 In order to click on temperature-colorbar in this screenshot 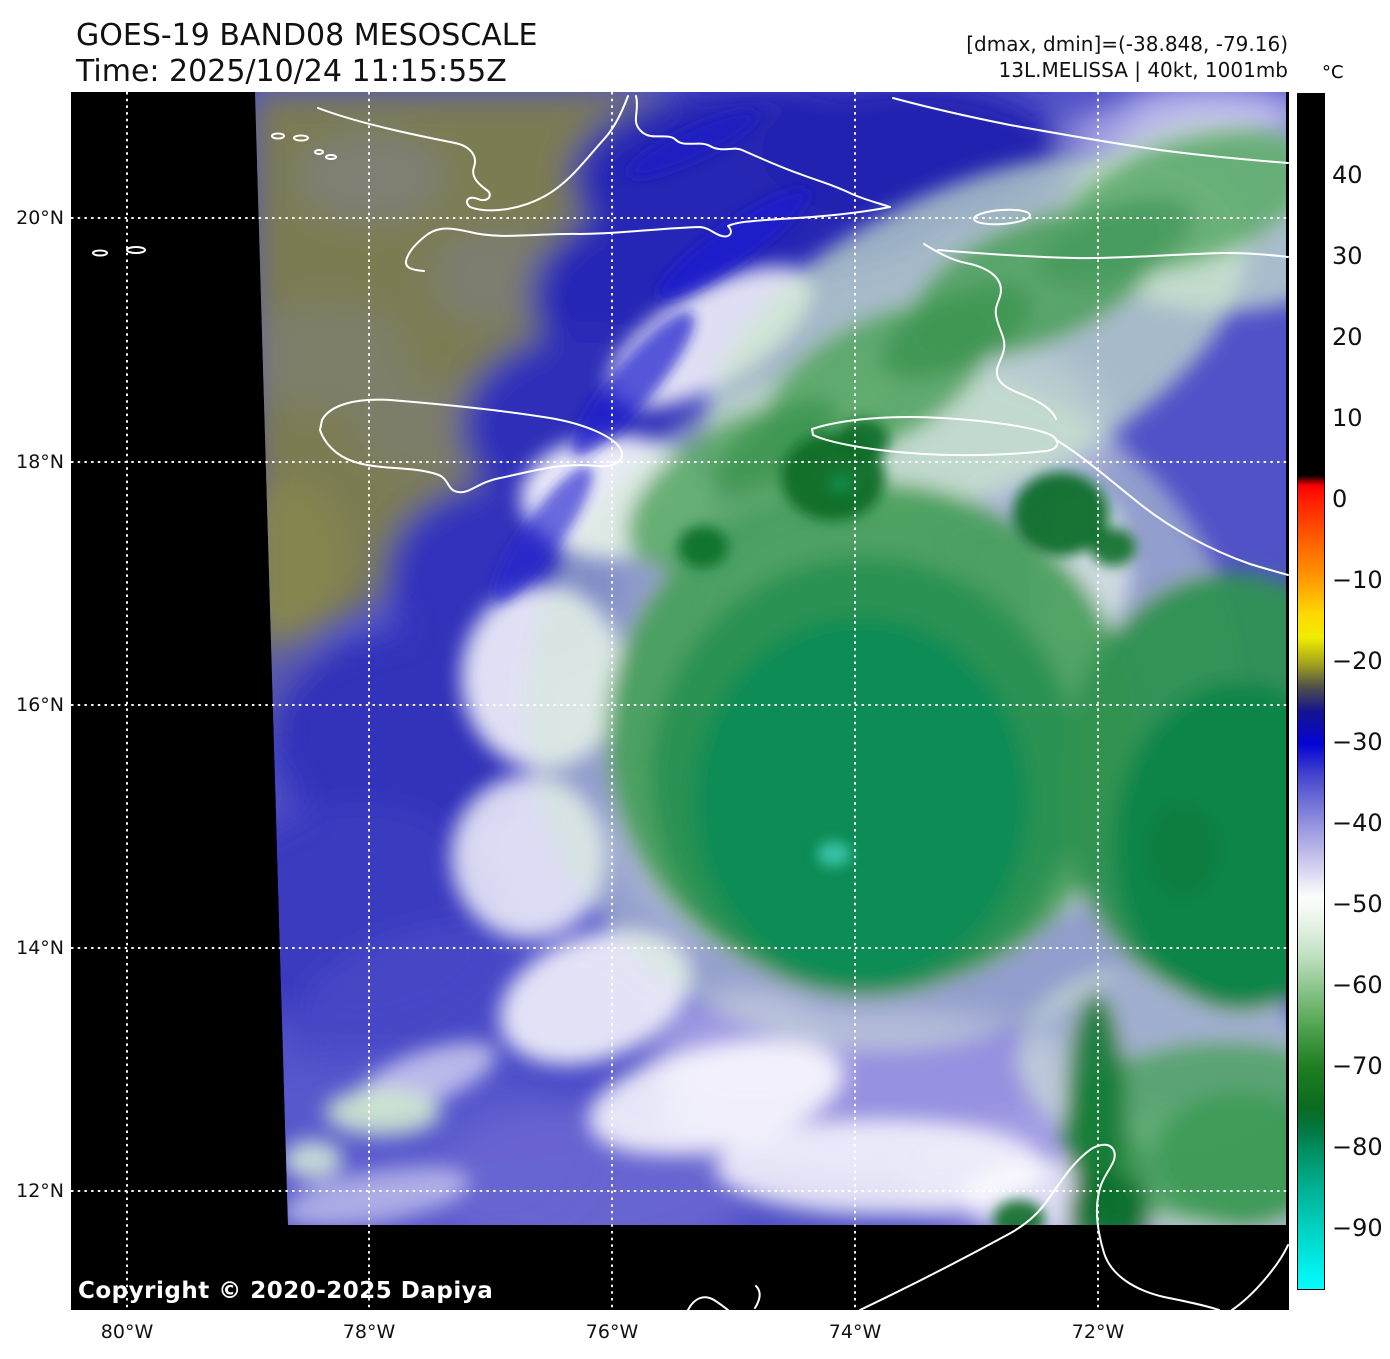, I will do `click(1311, 691)`.